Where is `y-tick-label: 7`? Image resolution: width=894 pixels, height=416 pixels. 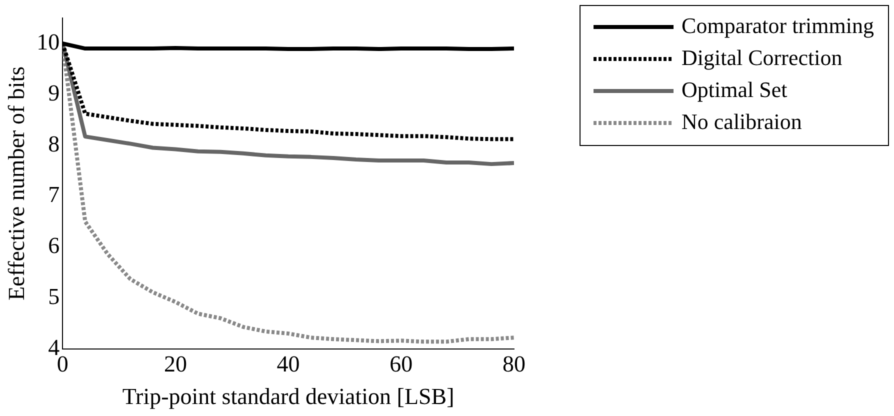 y-tick-label: 7 is located at coordinates (54, 195).